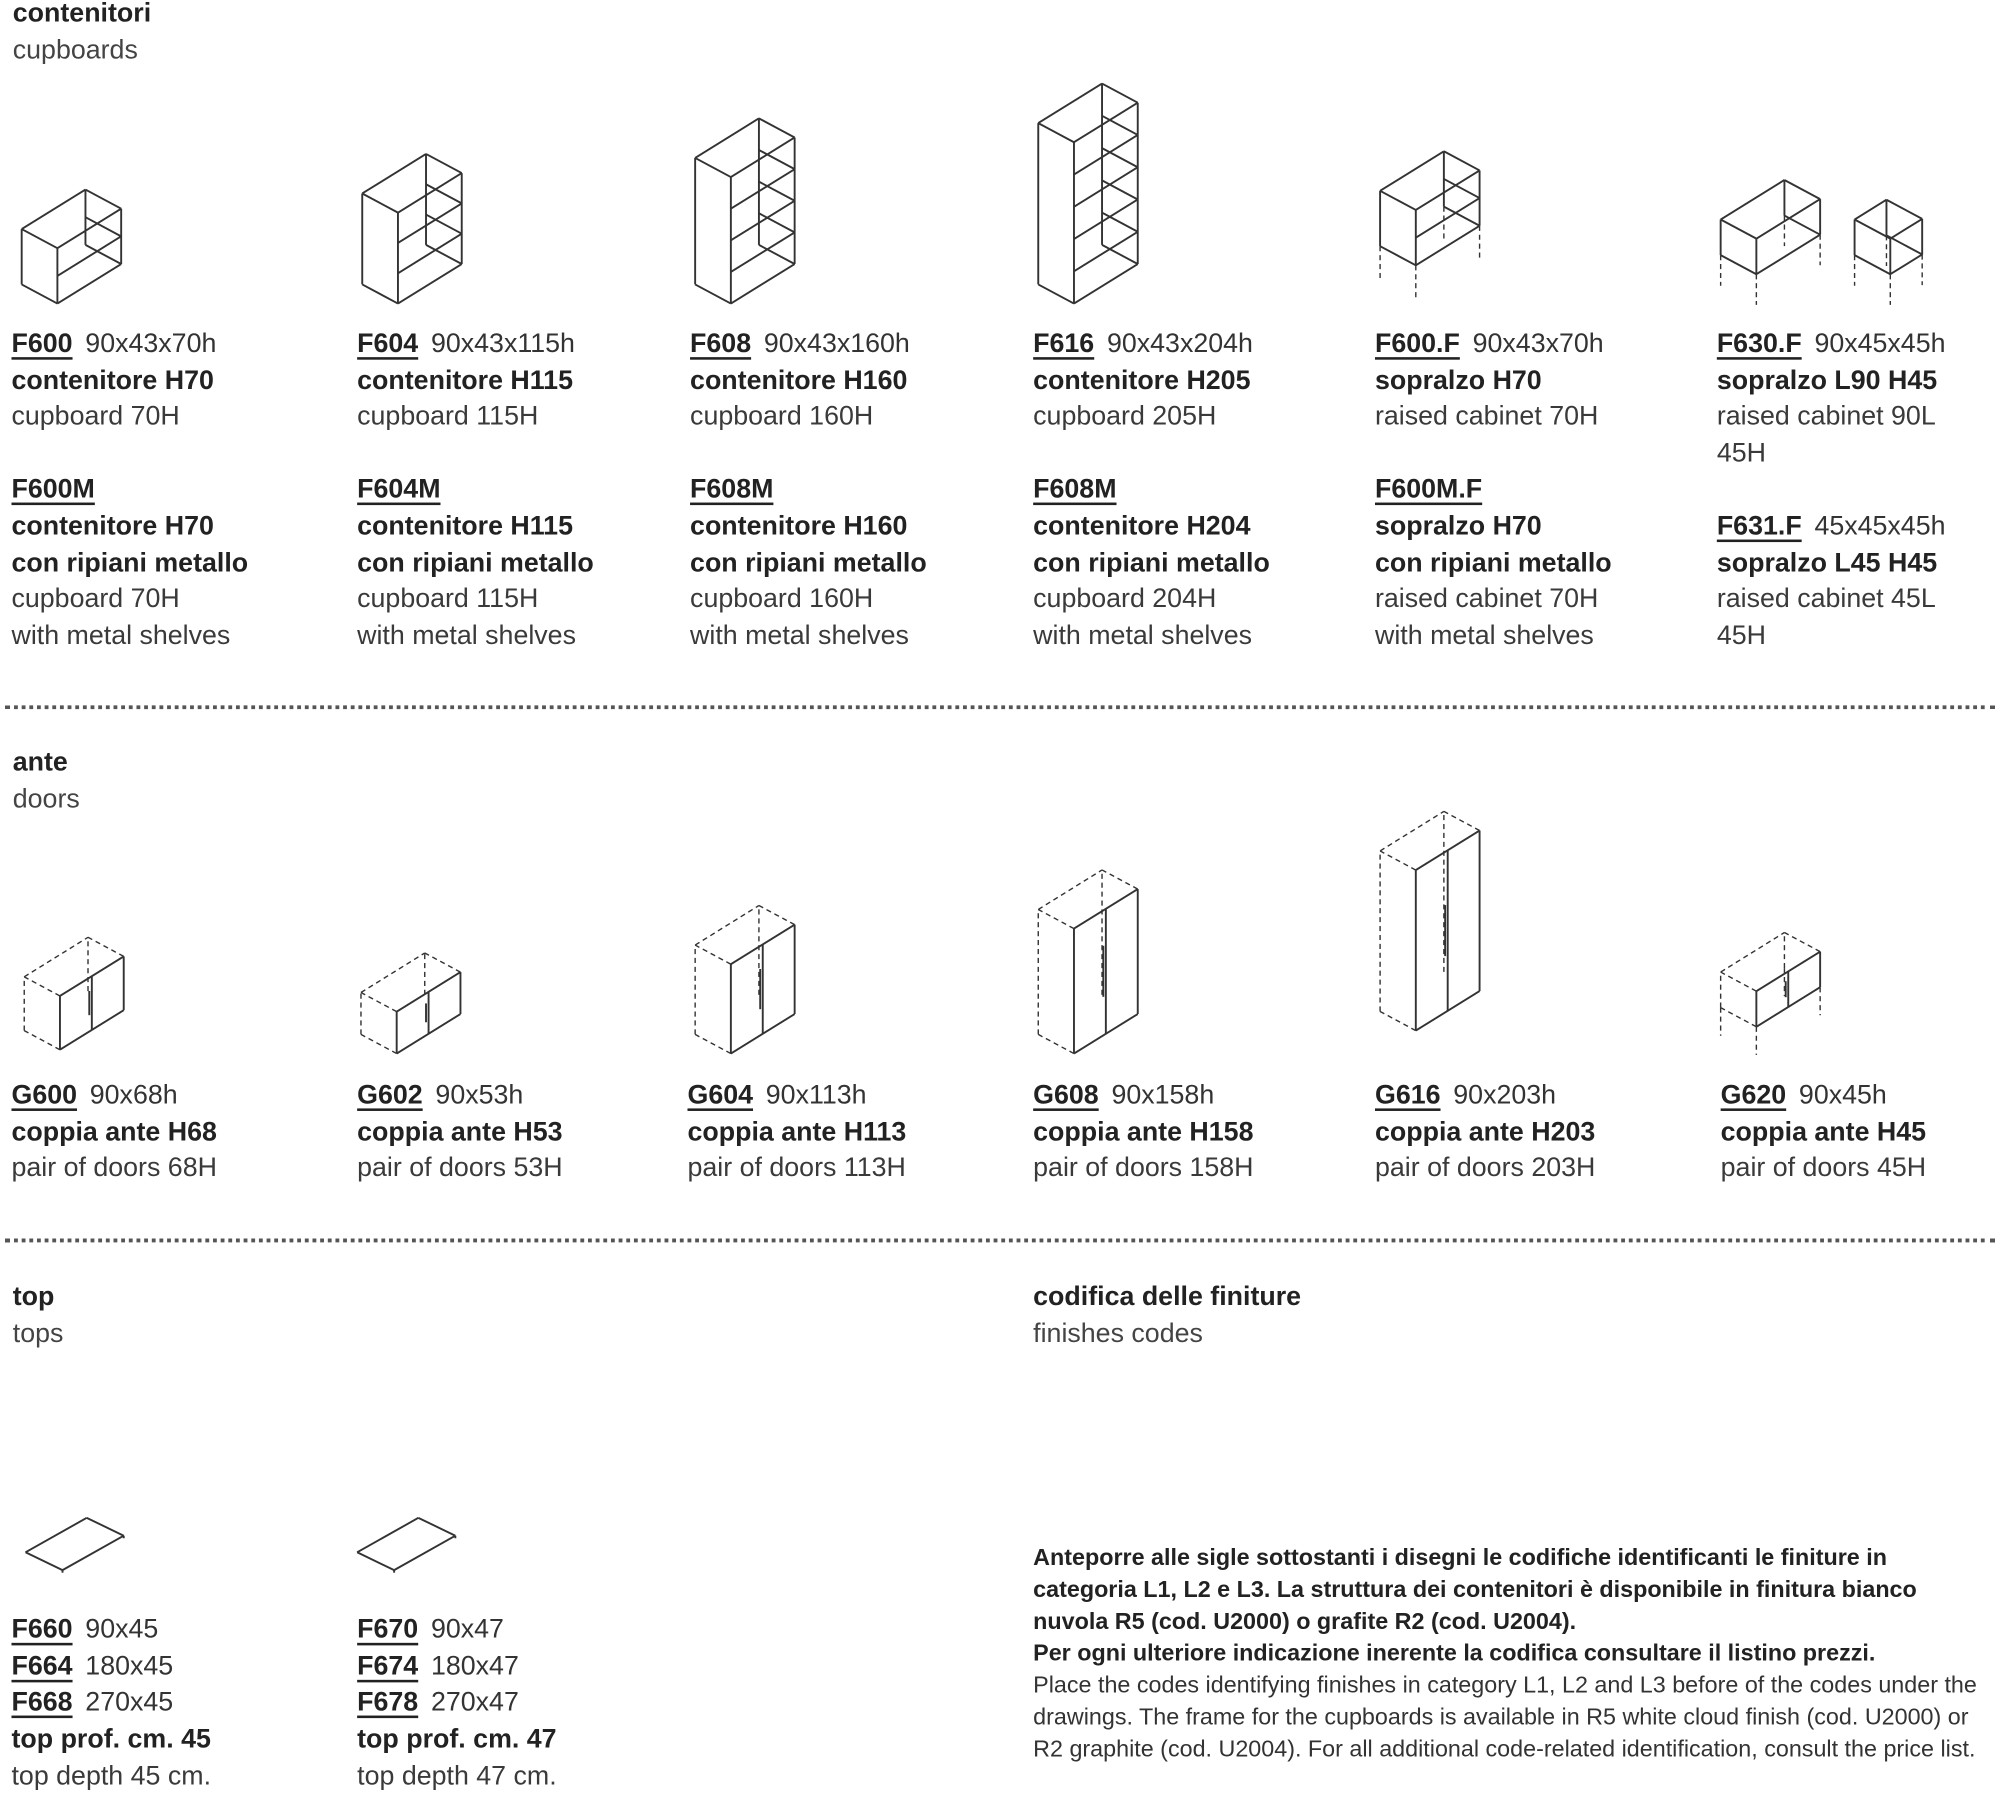 This screenshot has height=1810, width=2000. I want to click on product-name-it: coppia ante H158, so click(1143, 1131).